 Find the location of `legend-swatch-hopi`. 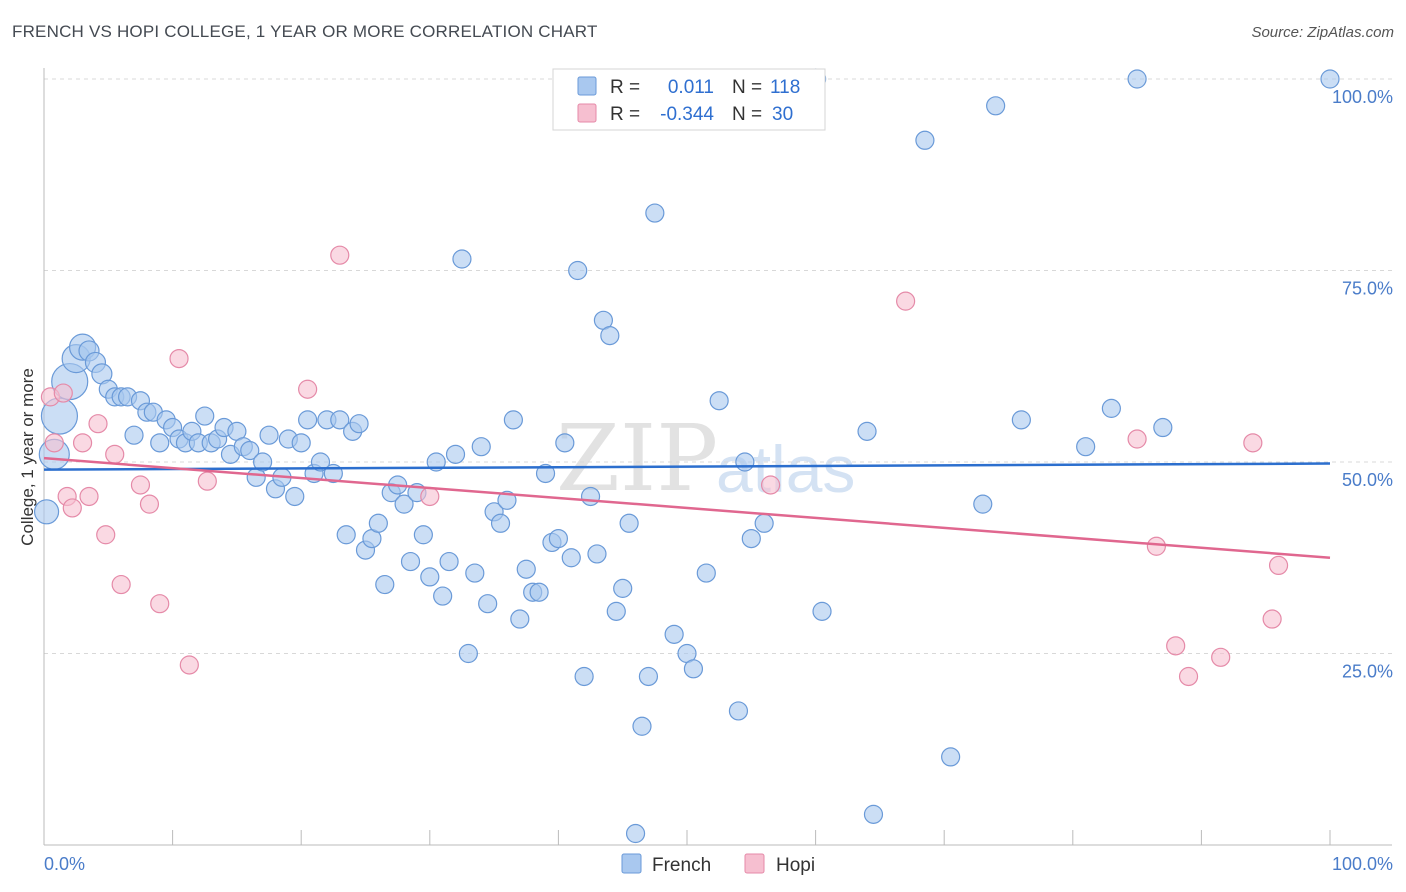

legend-swatch-hopi is located at coordinates (587, 113).